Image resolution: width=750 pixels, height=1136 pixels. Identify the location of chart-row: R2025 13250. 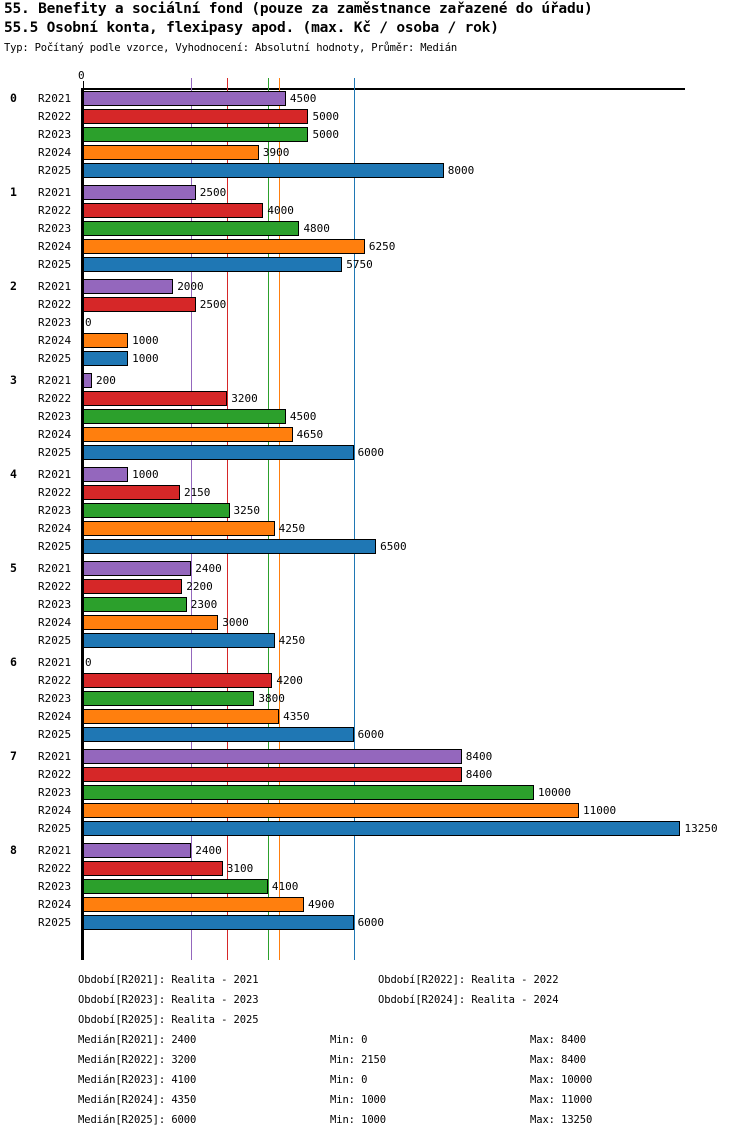
(375, 829).